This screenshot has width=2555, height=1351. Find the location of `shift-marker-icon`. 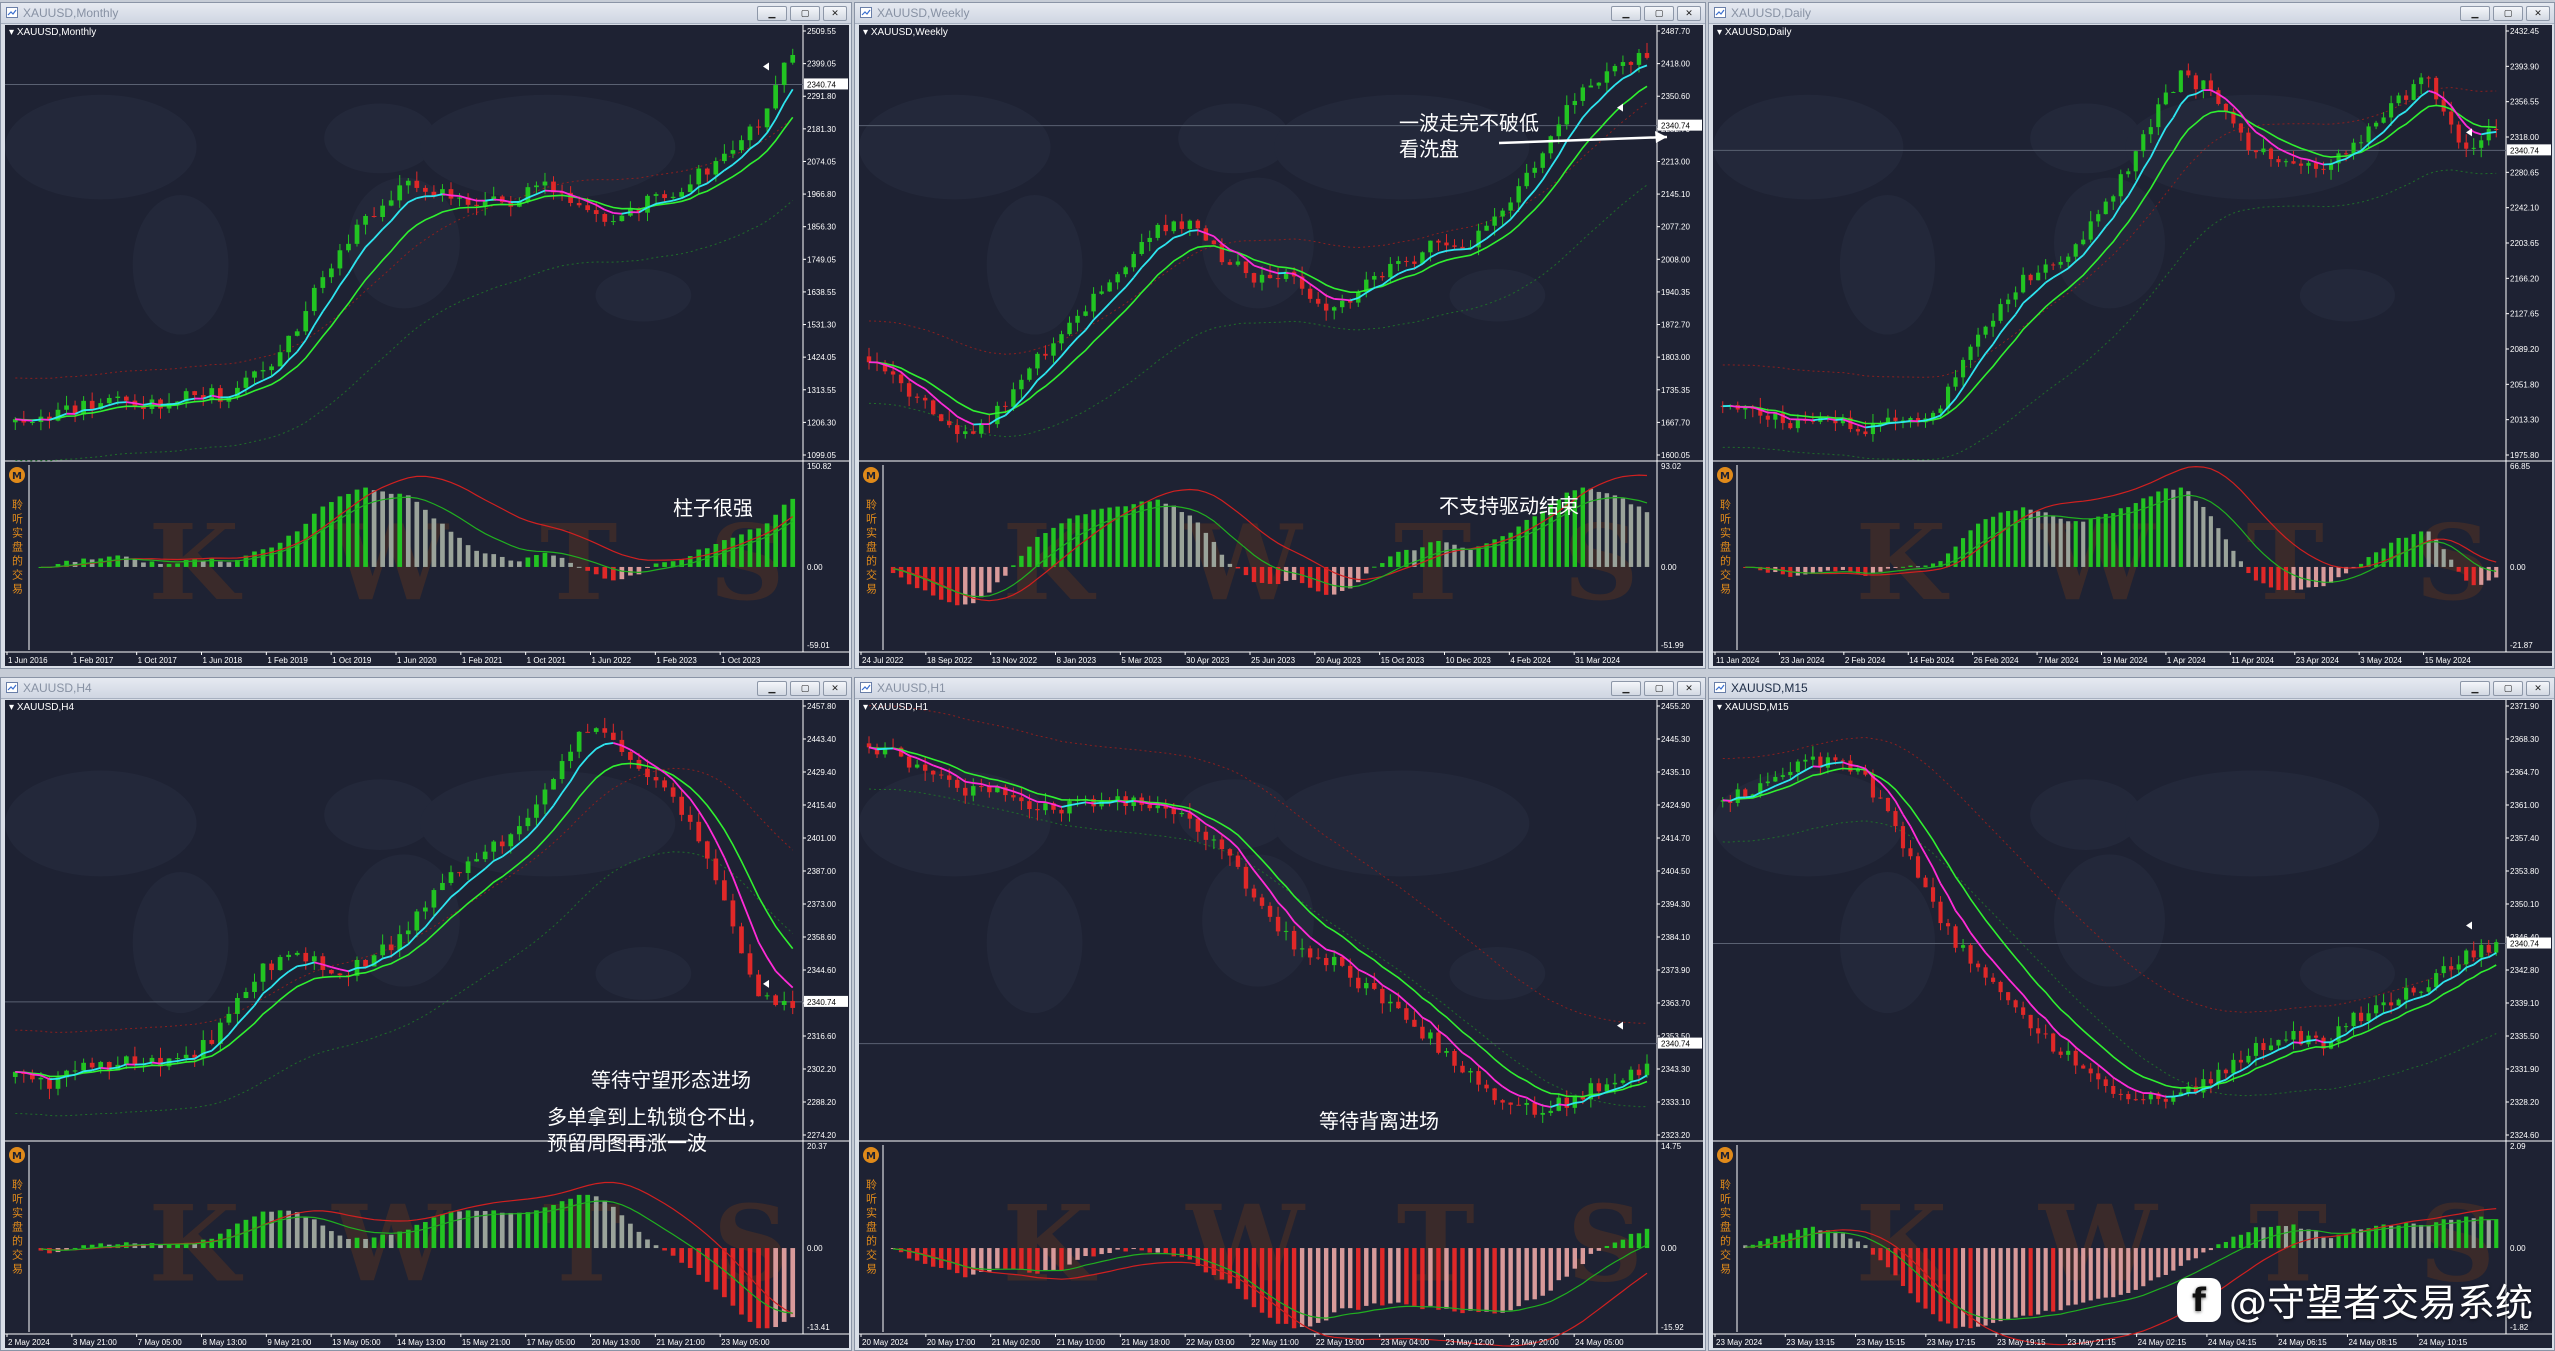

shift-marker-icon is located at coordinates (766, 983).